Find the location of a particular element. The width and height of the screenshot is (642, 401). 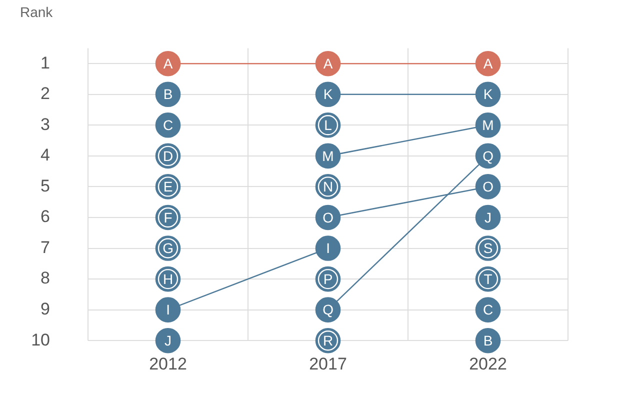

text: M is located at coordinates (488, 125).